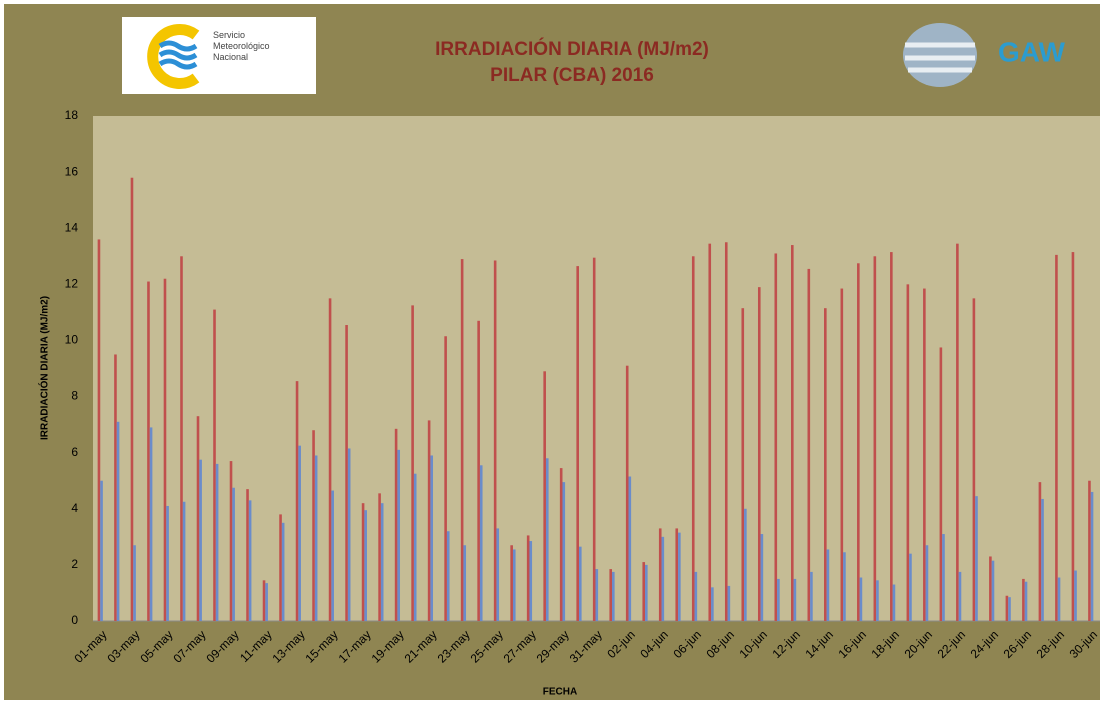  Describe the element at coordinates (560, 692) in the screenshot. I see `x-axis-label: FECHA` at that location.